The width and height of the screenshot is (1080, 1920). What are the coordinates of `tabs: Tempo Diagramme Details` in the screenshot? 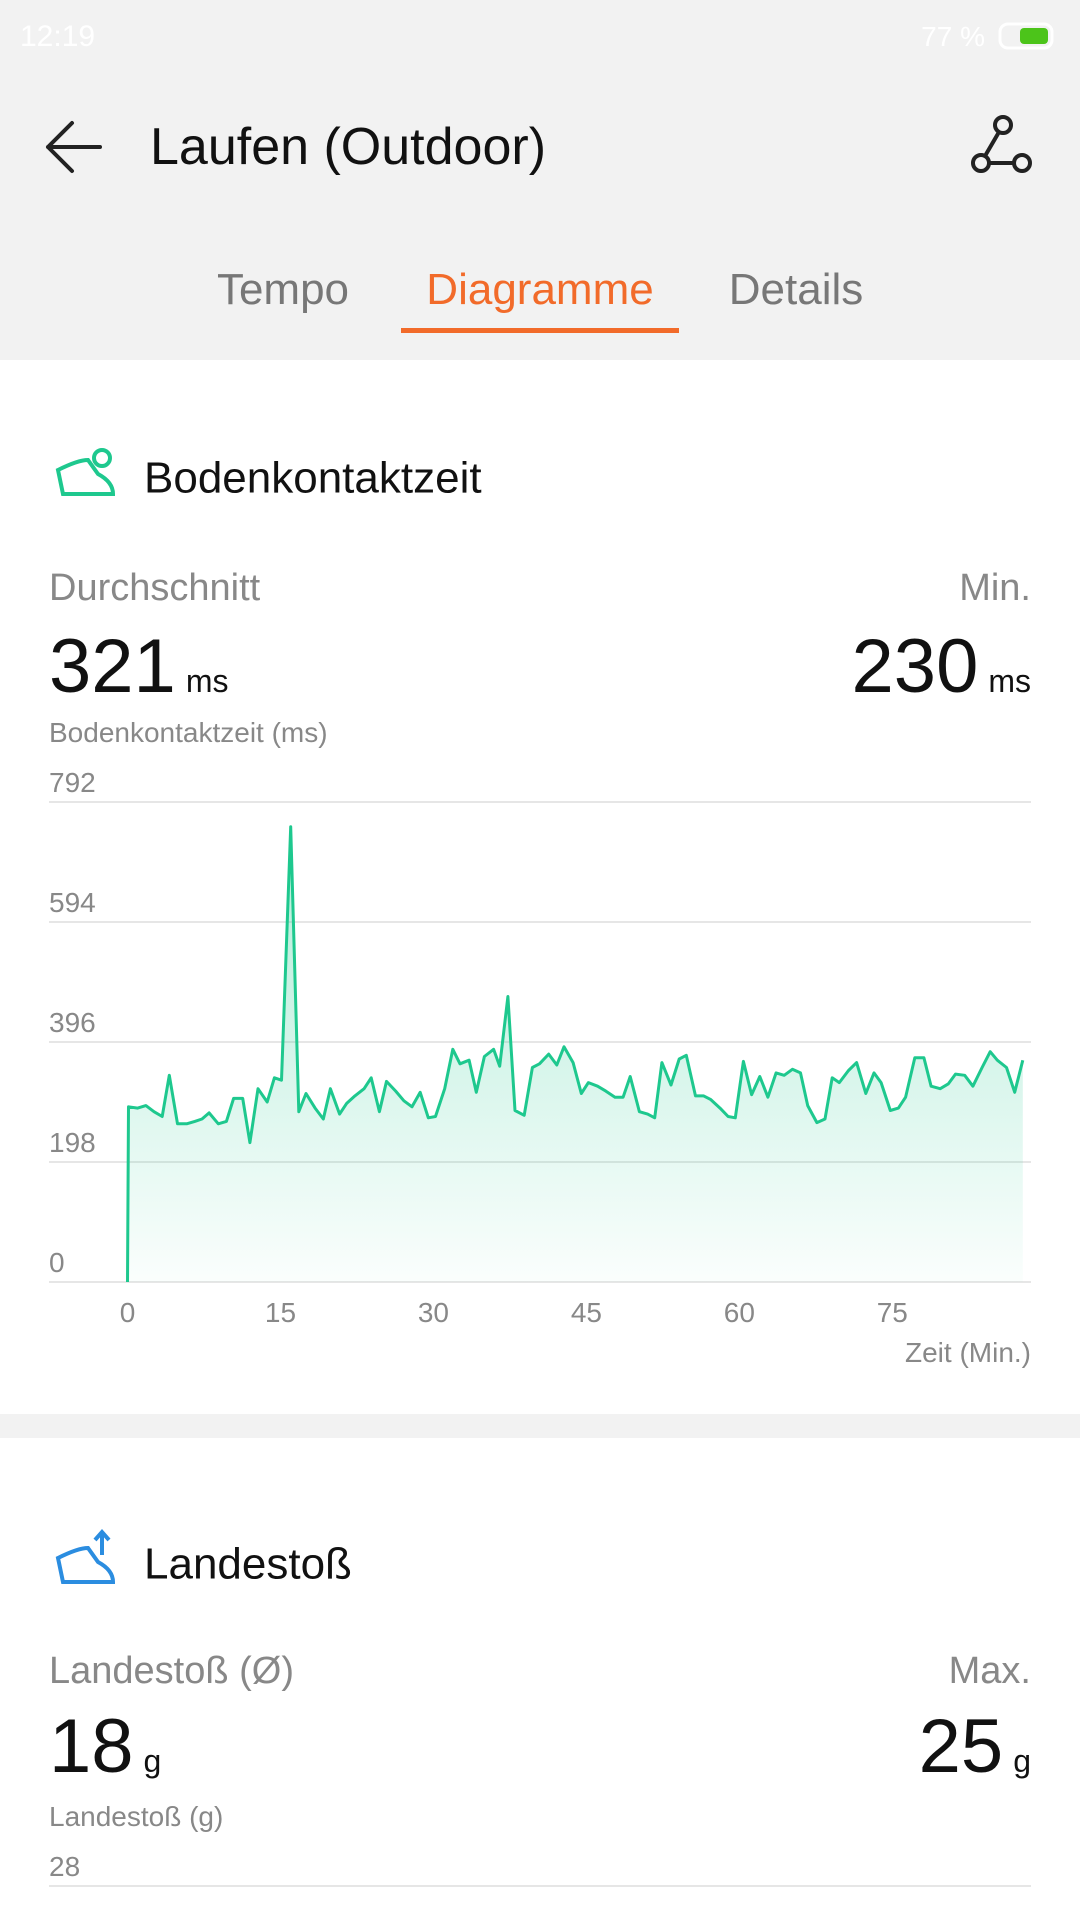 It's located at (540, 299).